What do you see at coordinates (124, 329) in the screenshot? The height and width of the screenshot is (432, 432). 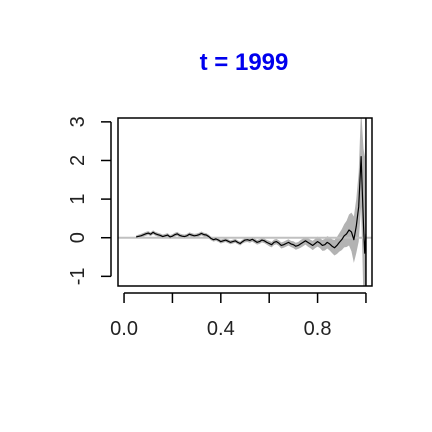 I see `x-tick-label: 0.0` at bounding box center [124, 329].